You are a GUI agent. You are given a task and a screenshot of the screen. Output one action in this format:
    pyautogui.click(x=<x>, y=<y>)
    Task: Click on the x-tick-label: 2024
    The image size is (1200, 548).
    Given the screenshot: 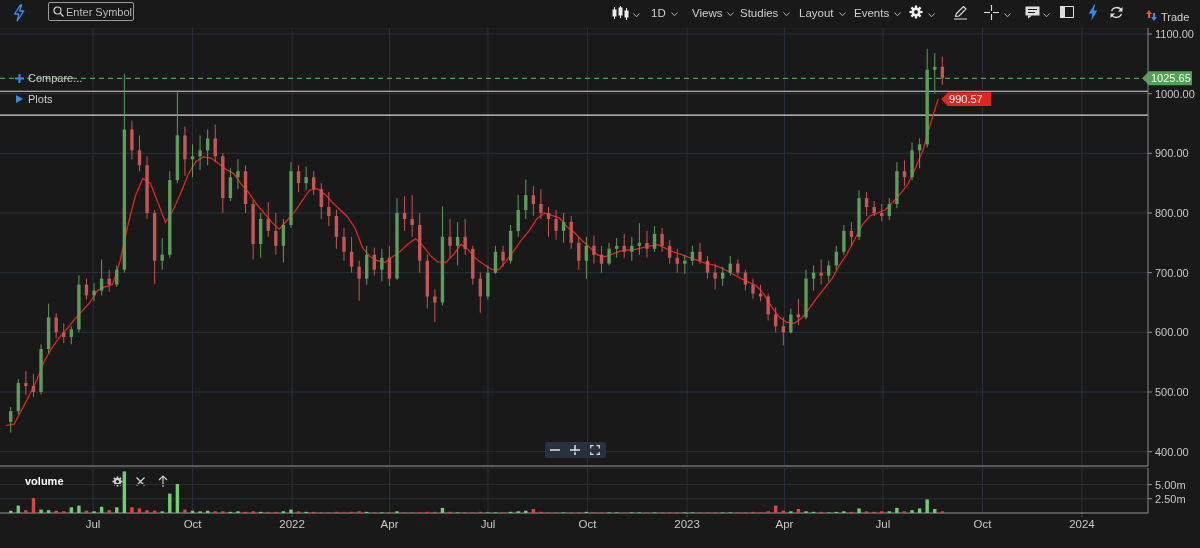 What is the action you would take?
    pyautogui.click(x=1082, y=523)
    